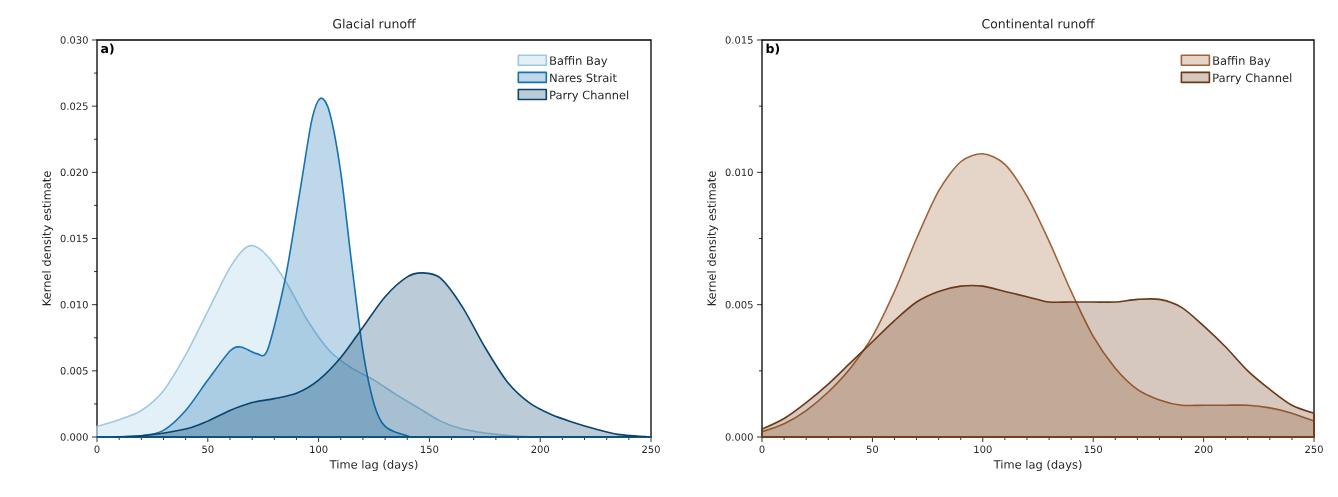 The image size is (1338, 497). What do you see at coordinates (583, 78) in the screenshot?
I see `legend-label: Nares Strait` at bounding box center [583, 78].